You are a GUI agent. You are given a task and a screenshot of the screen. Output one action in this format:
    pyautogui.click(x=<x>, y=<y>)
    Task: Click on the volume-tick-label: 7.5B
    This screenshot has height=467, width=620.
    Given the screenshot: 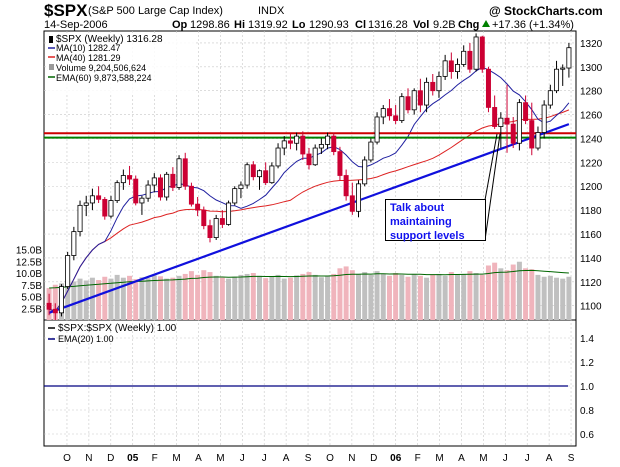 What is the action you would take?
    pyautogui.click(x=31, y=286)
    